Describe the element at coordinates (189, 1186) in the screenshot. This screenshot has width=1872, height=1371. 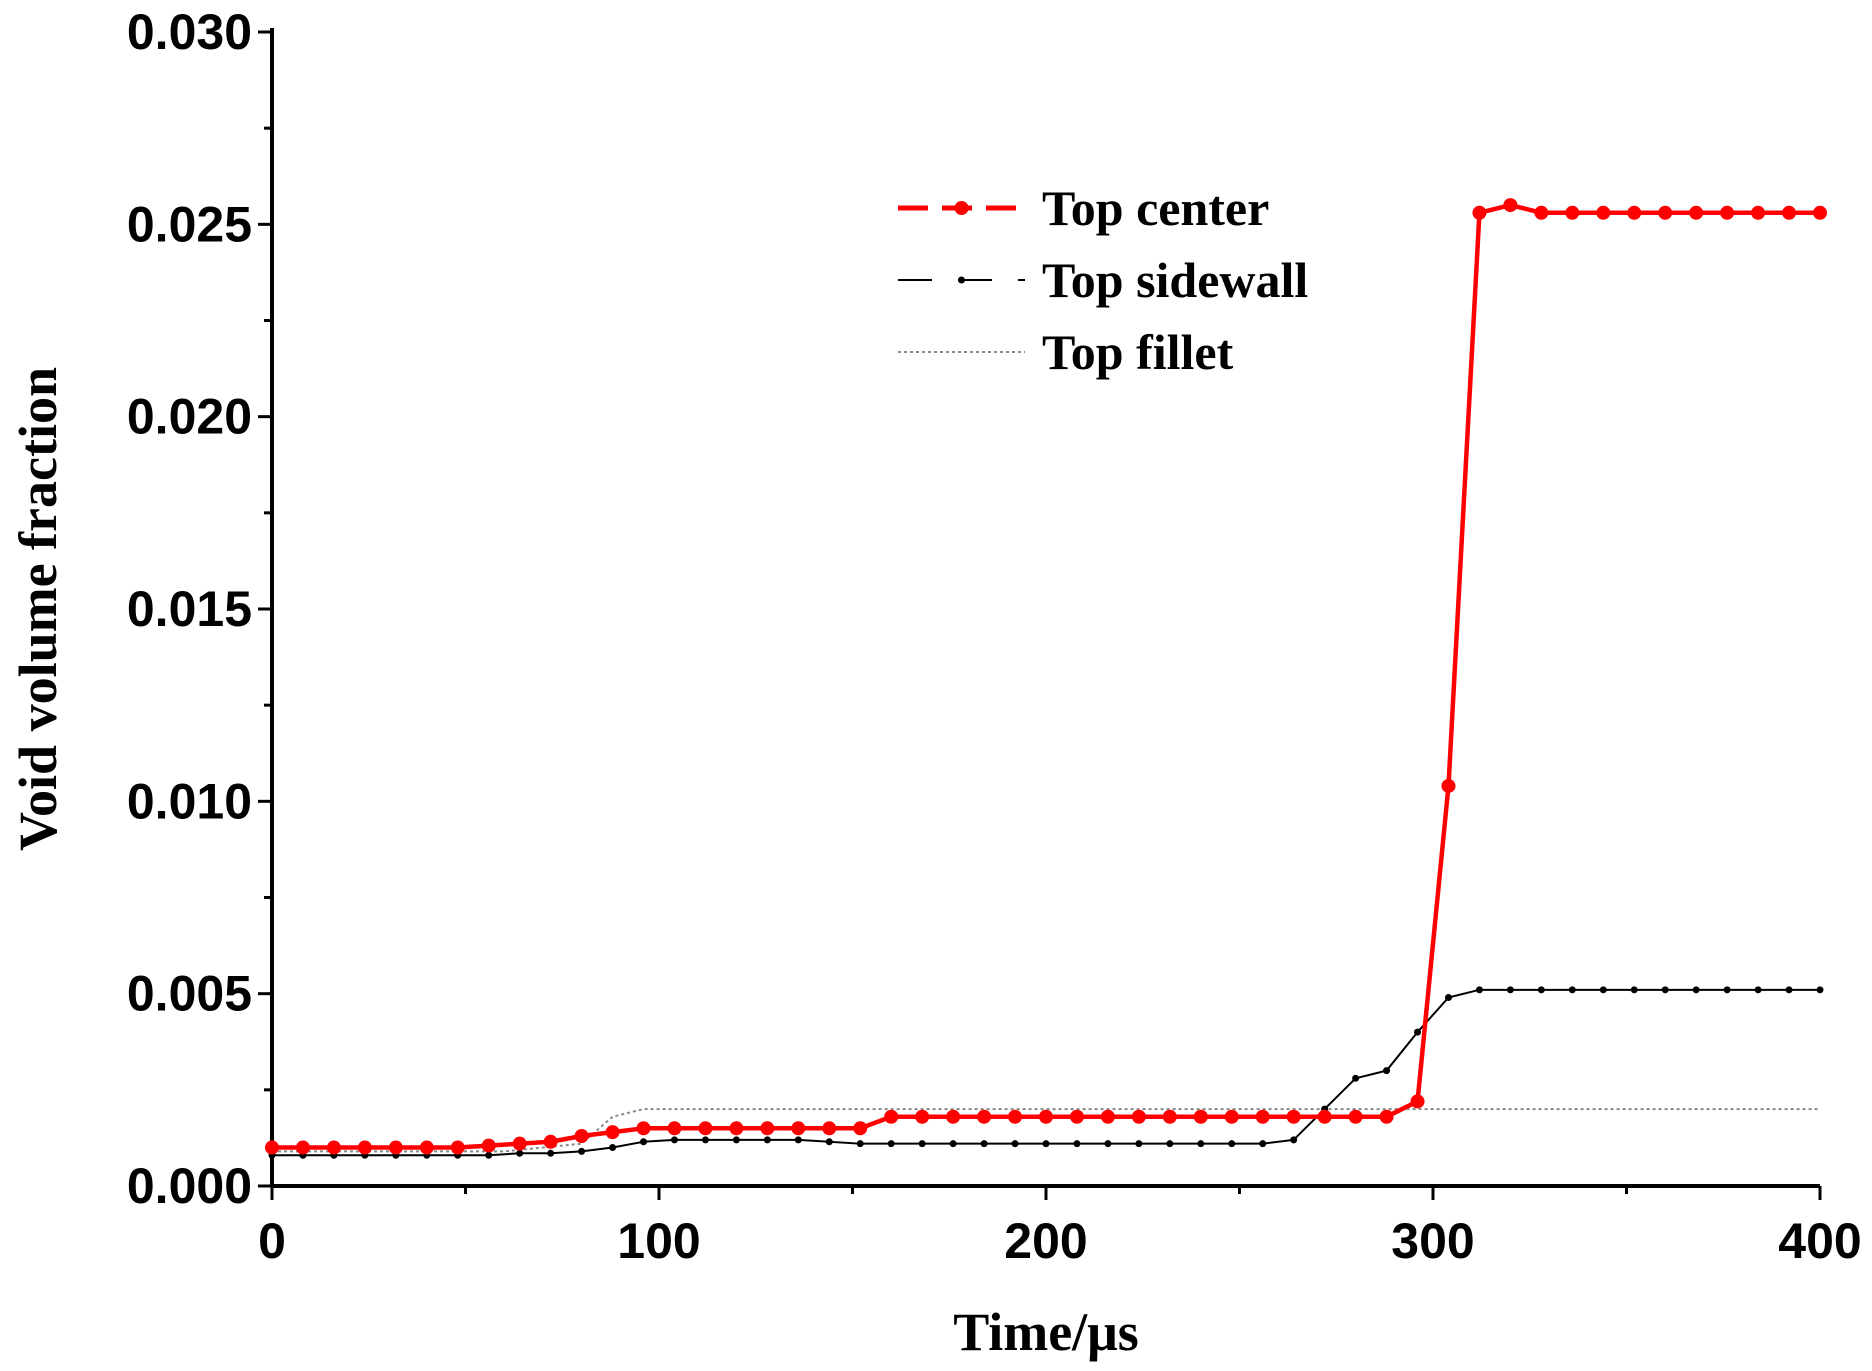
I see `y-tick-label: 0.000` at that location.